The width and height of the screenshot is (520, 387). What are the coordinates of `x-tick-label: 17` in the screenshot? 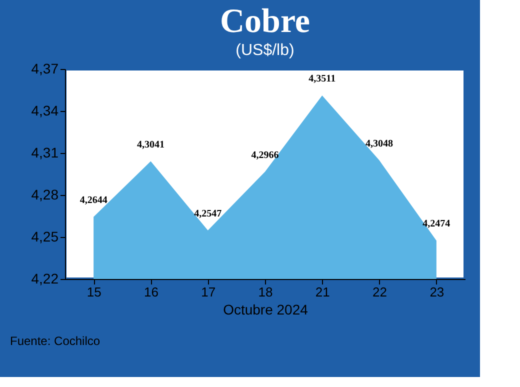 It's located at (208, 292).